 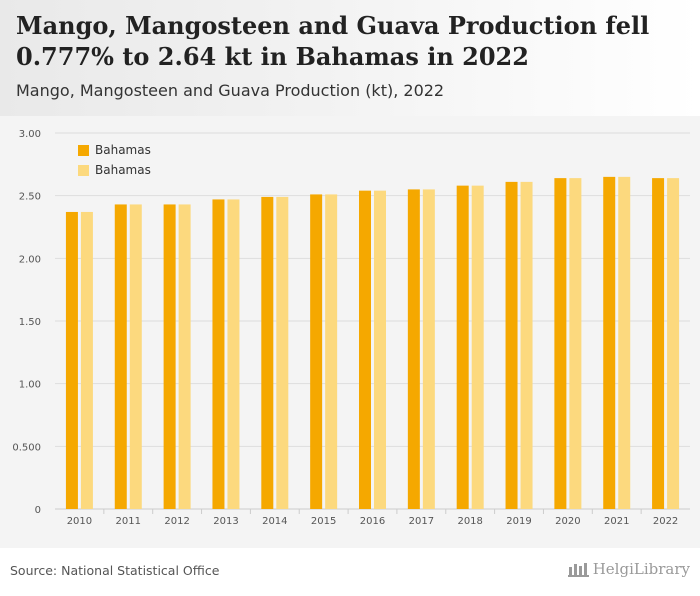 I want to click on bar-2-2022, so click(x=673, y=343).